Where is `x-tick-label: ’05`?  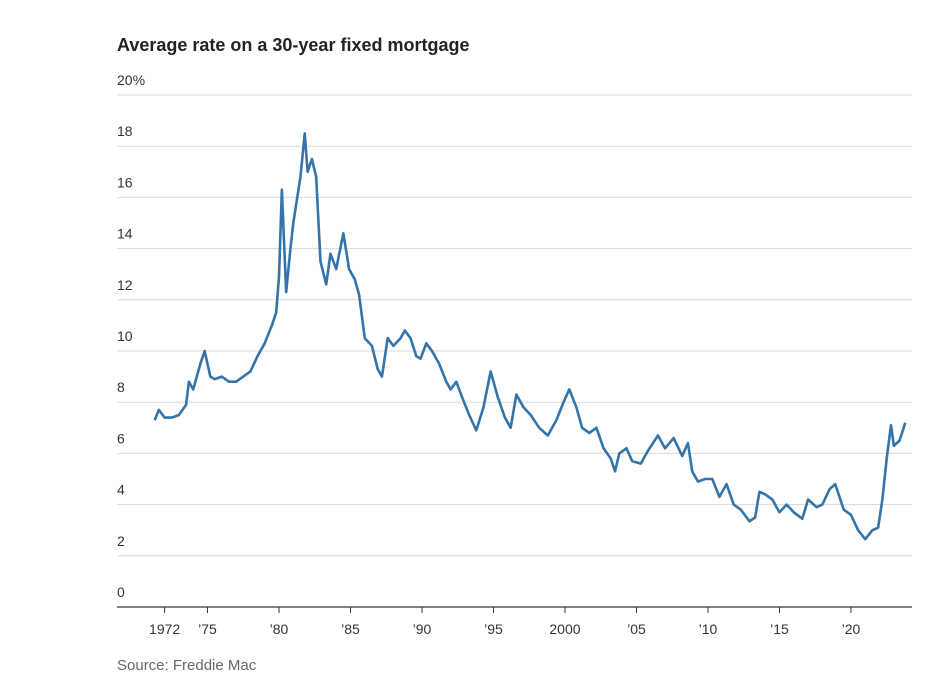
x-tick-label: ’05 is located at coordinates (636, 629).